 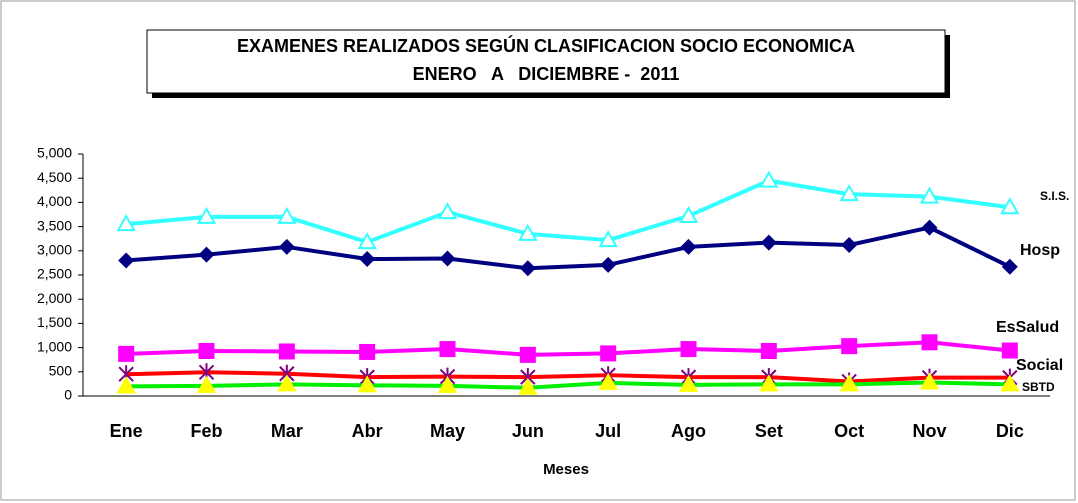 I want to click on series-label: EsSalud, so click(x=1027, y=327).